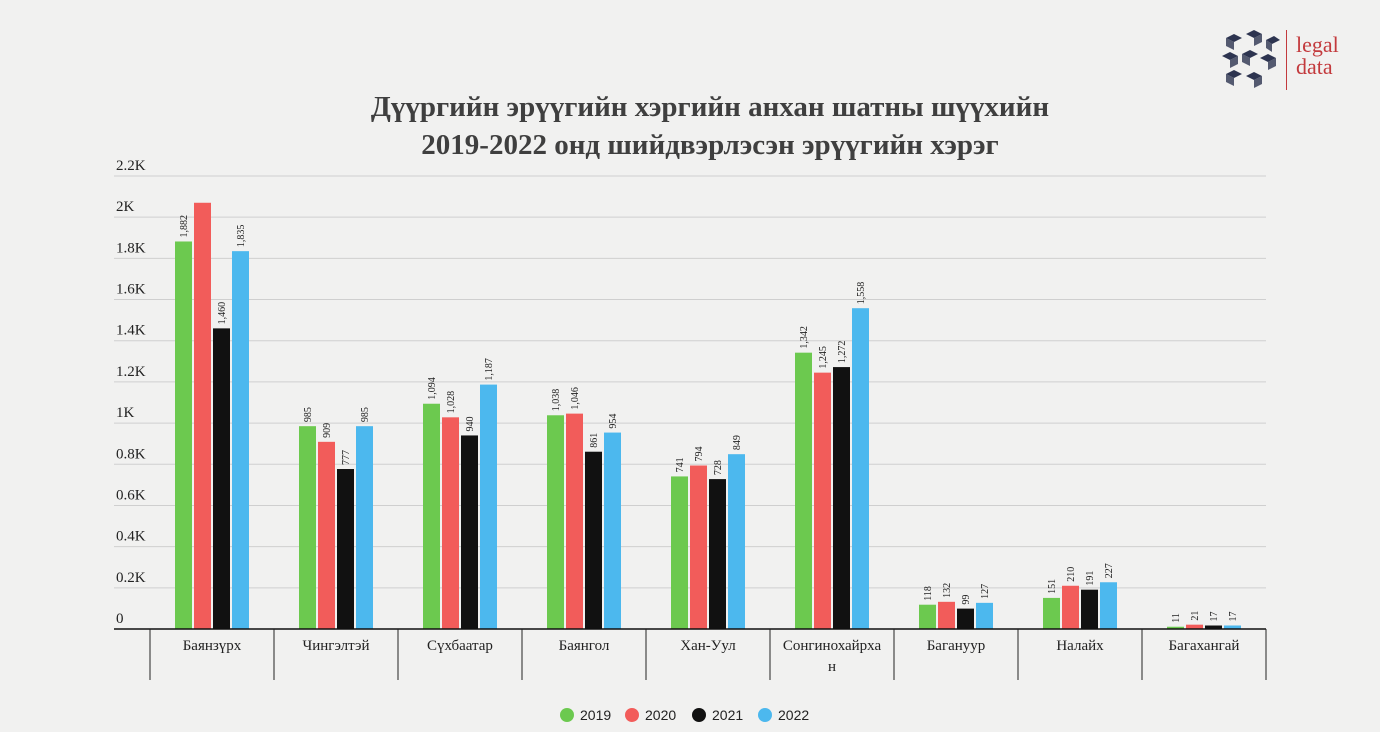 The height and width of the screenshot is (732, 1380). Describe the element at coordinates (661, 715) in the screenshot. I see `legend-label: 2020` at that location.